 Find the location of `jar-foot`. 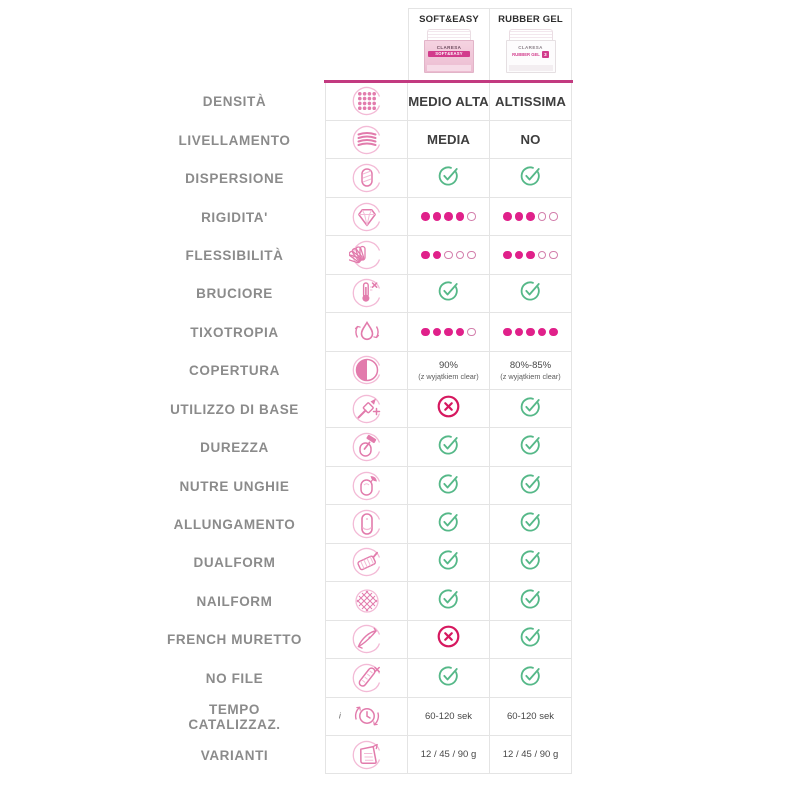

jar-foot is located at coordinates (449, 68).